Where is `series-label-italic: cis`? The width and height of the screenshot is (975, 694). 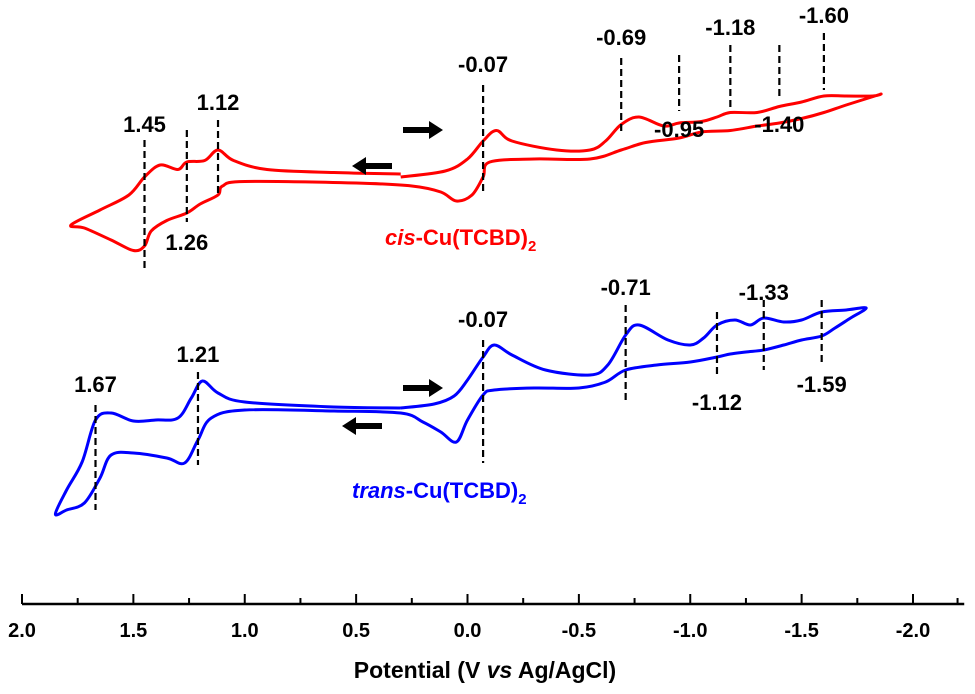
series-label-italic: cis is located at coordinates (400, 237).